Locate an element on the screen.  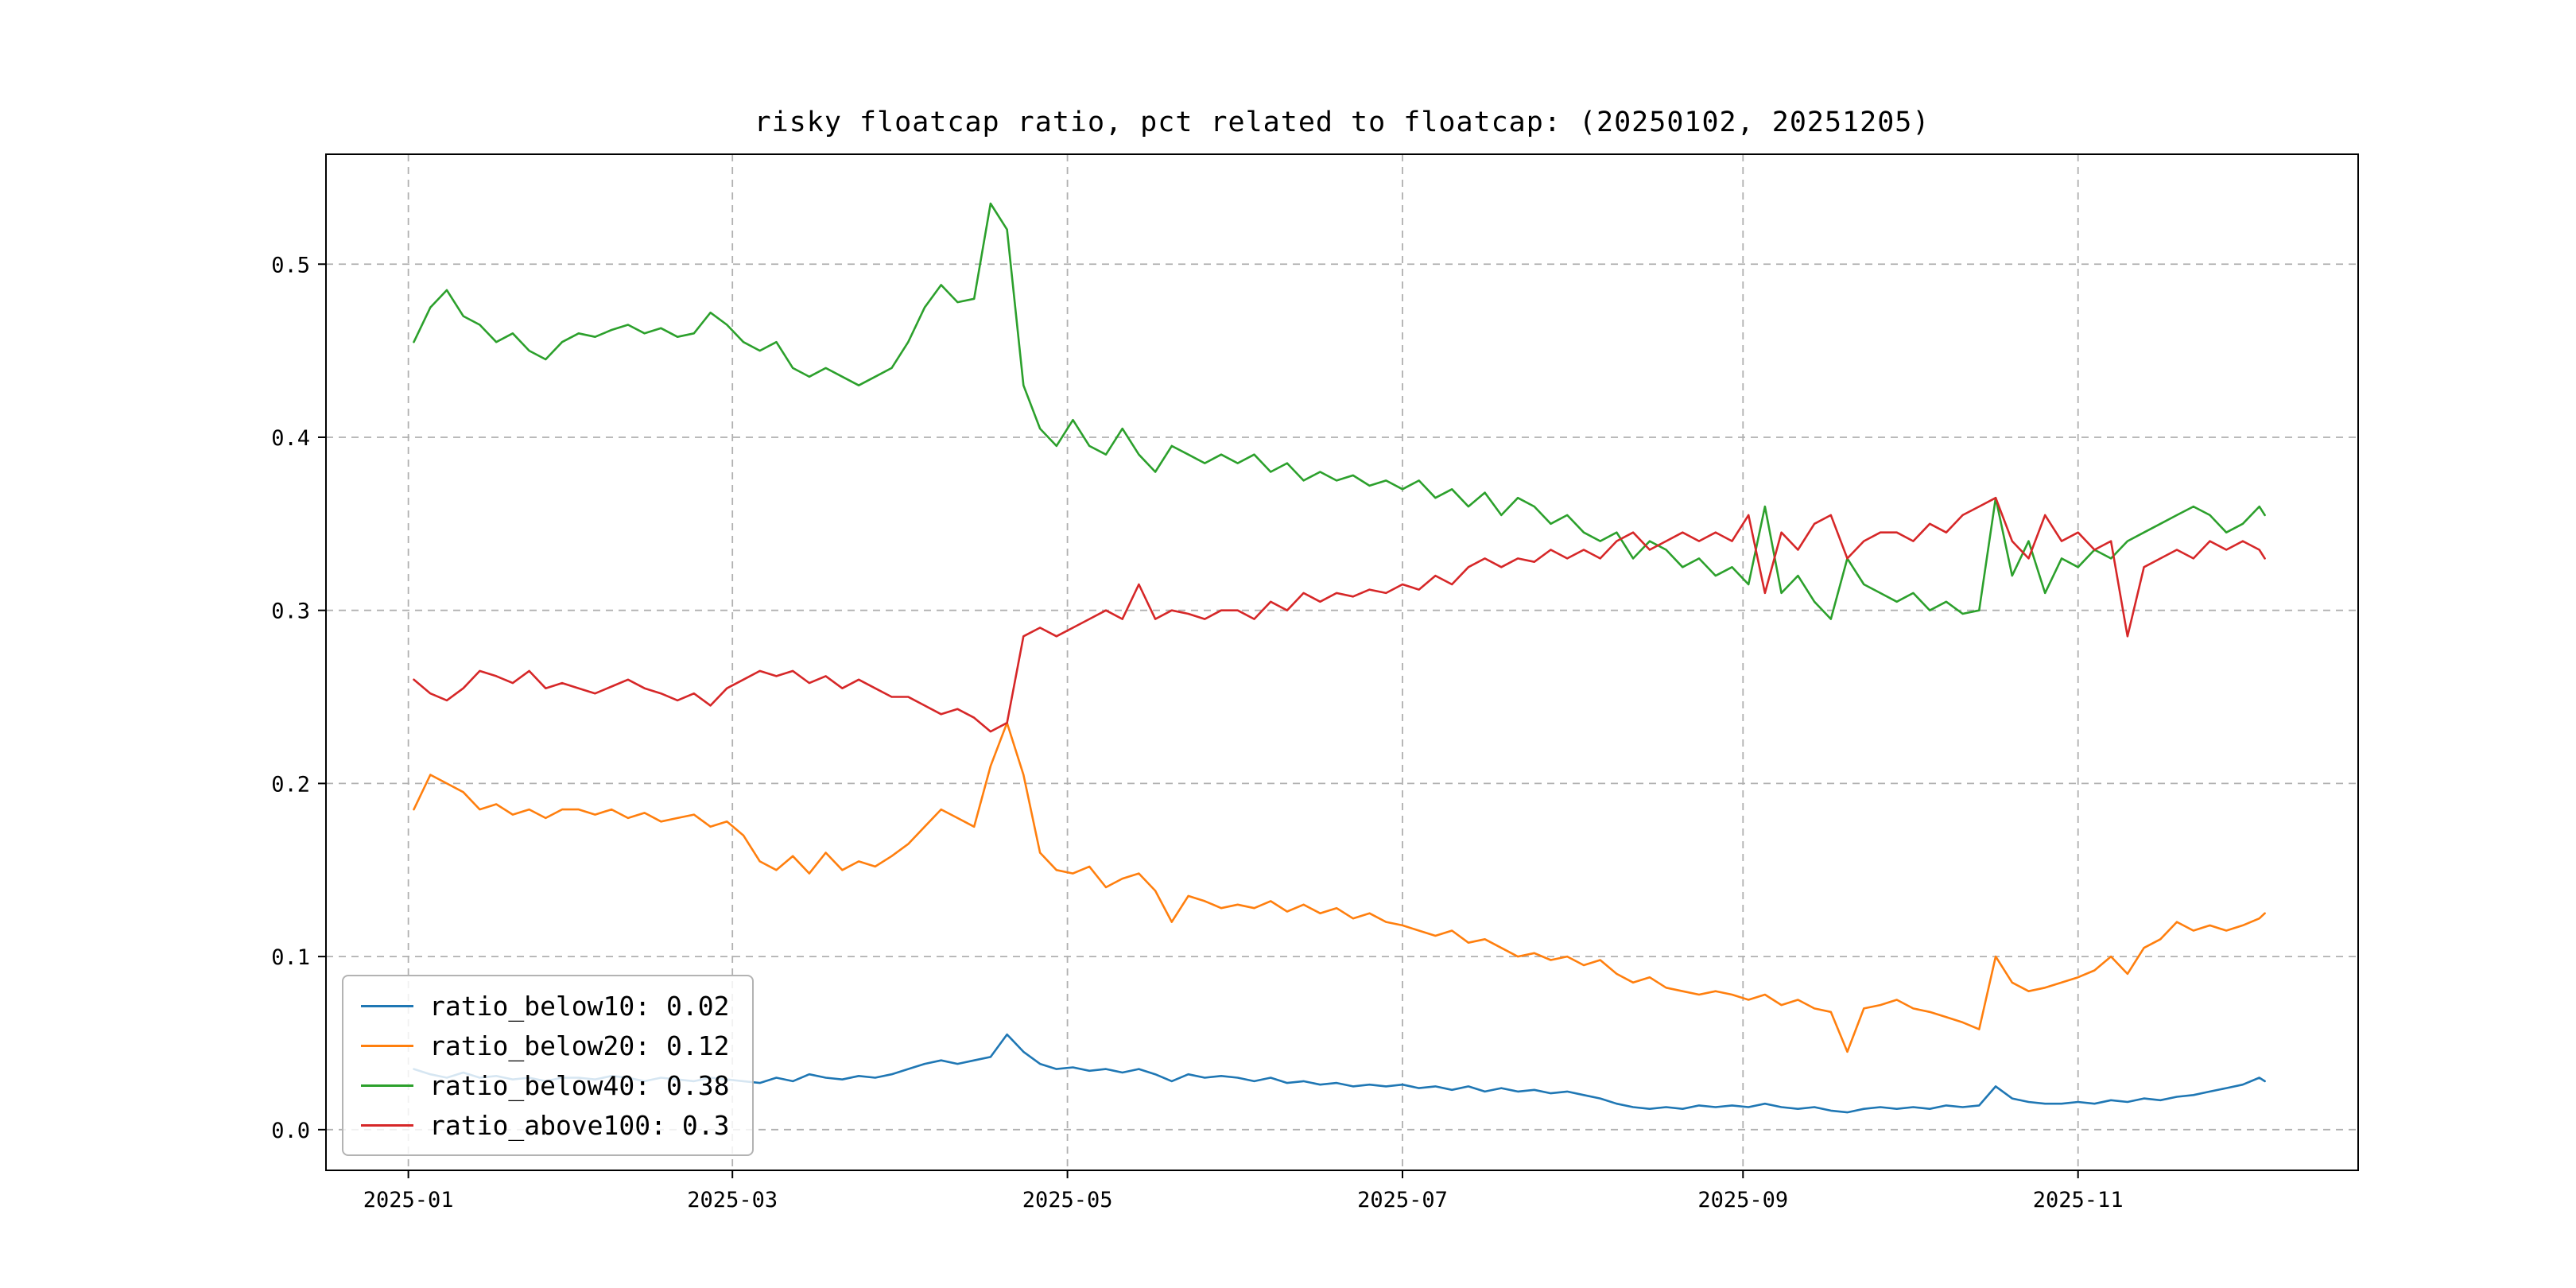
legend-label-ratio-below20: ratio_below20: 0.12 is located at coordinates (580, 1045).